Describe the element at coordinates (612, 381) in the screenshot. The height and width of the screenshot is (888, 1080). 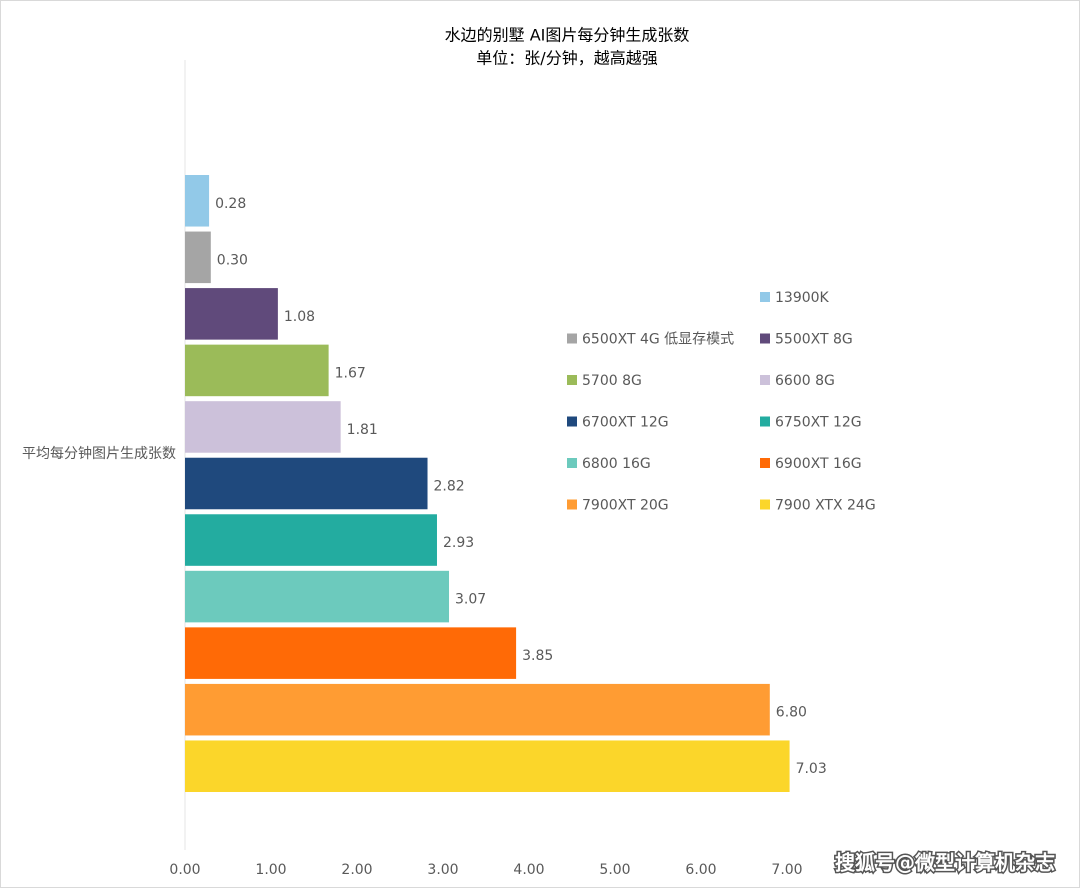
I see `legend-label: 5700 8G` at that location.